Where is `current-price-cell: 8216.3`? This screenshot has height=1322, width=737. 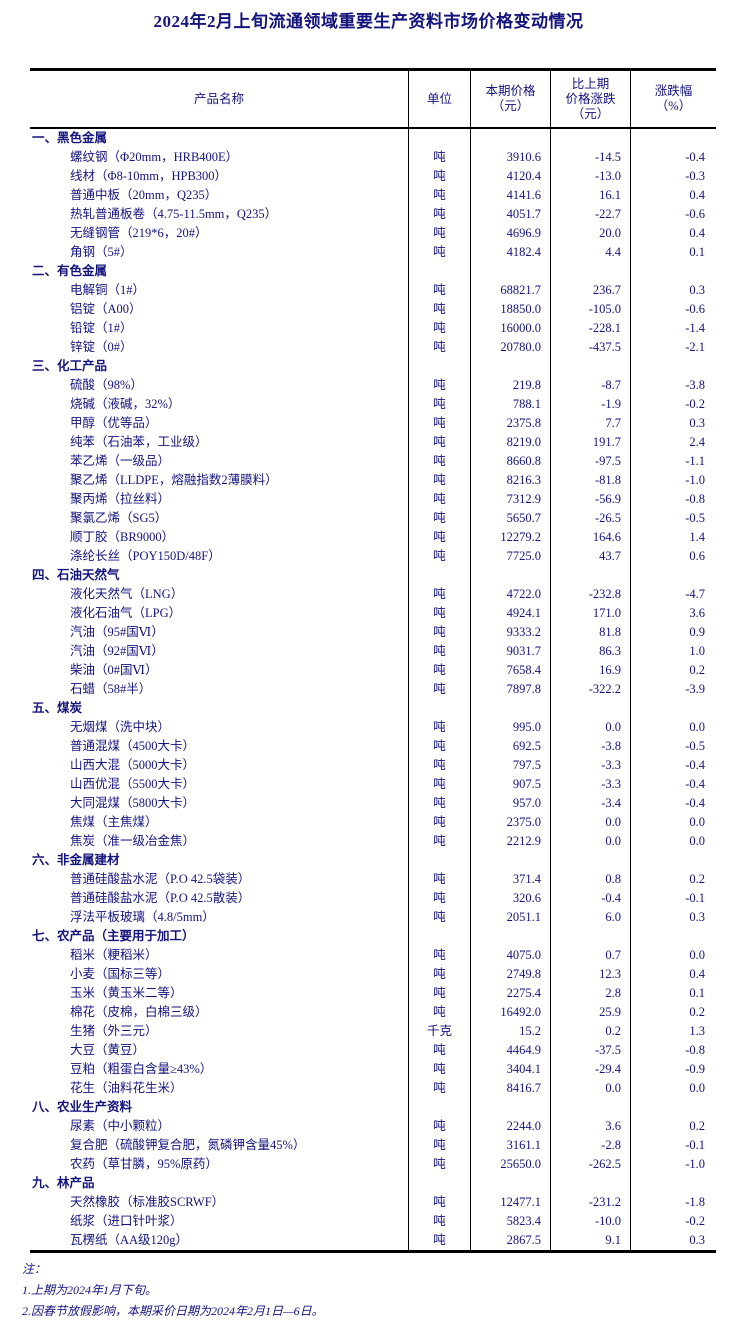 current-price-cell: 8216.3 is located at coordinates (510, 480).